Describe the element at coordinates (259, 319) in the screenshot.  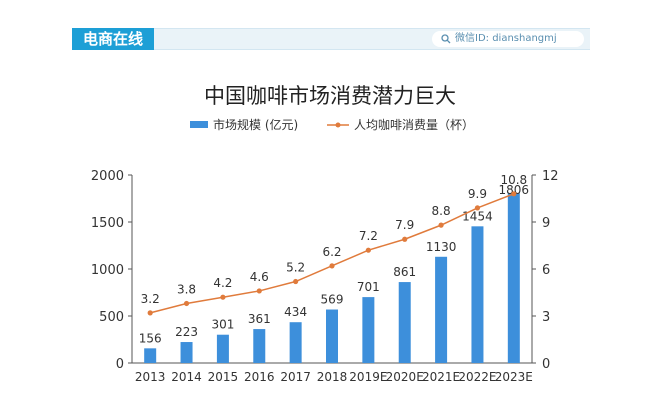
I see `bar-value-label: 361` at that location.